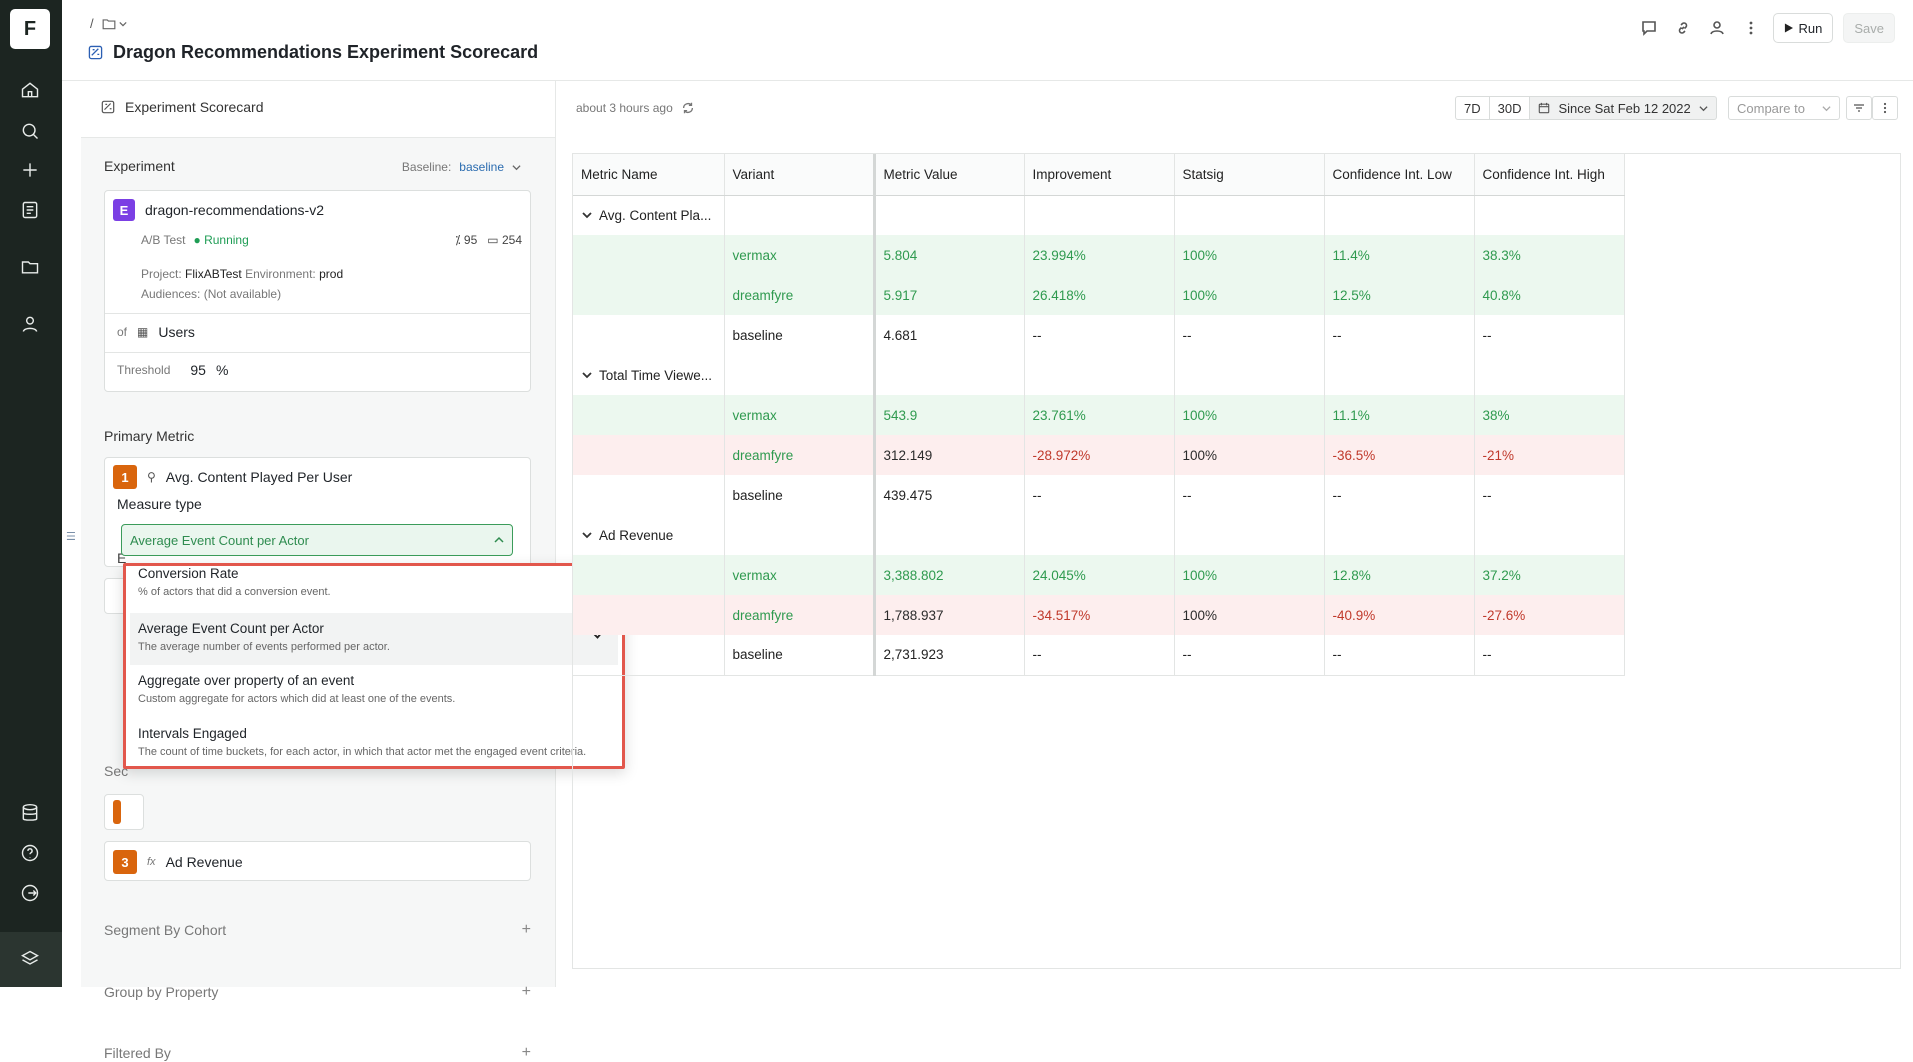  Describe the element at coordinates (317, 992) in the screenshot. I see `group-by-property: Group by Property +` at that location.